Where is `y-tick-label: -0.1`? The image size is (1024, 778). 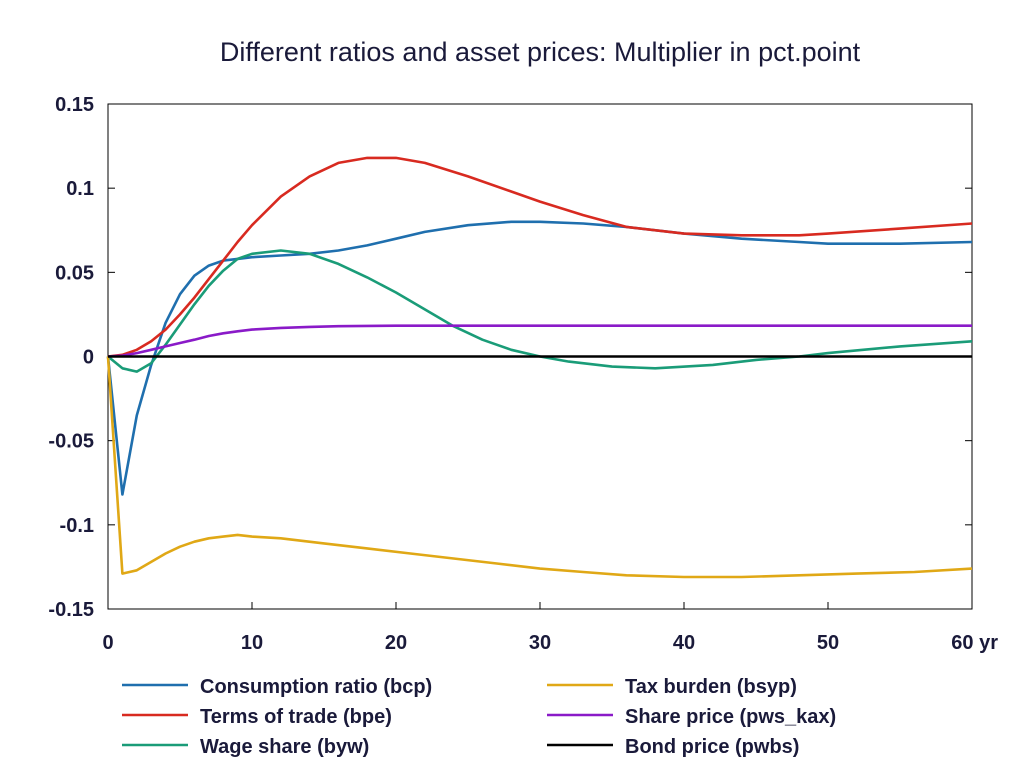 y-tick-label: -0.1 is located at coordinates (77, 526).